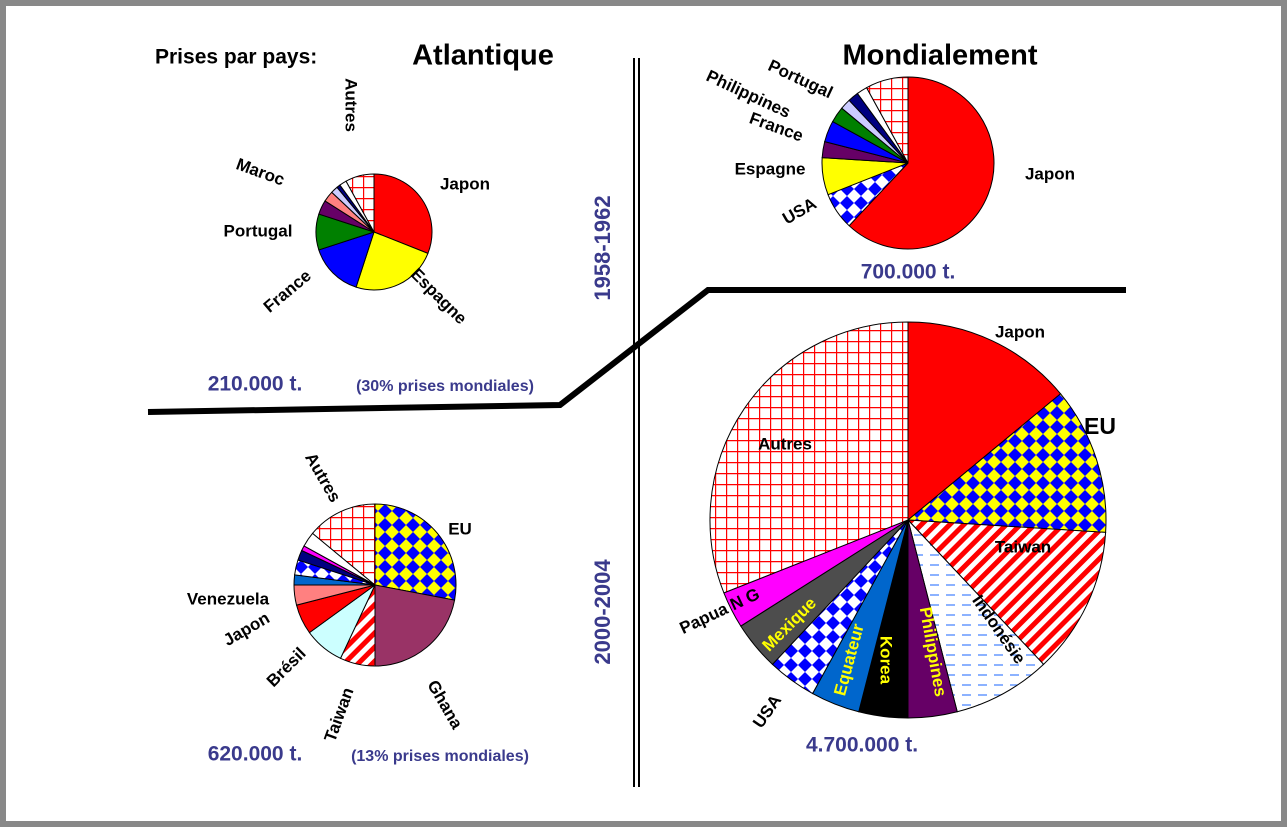  Describe the element at coordinates (236, 57) in the screenshot. I see `heading: Prises par pays:` at that location.